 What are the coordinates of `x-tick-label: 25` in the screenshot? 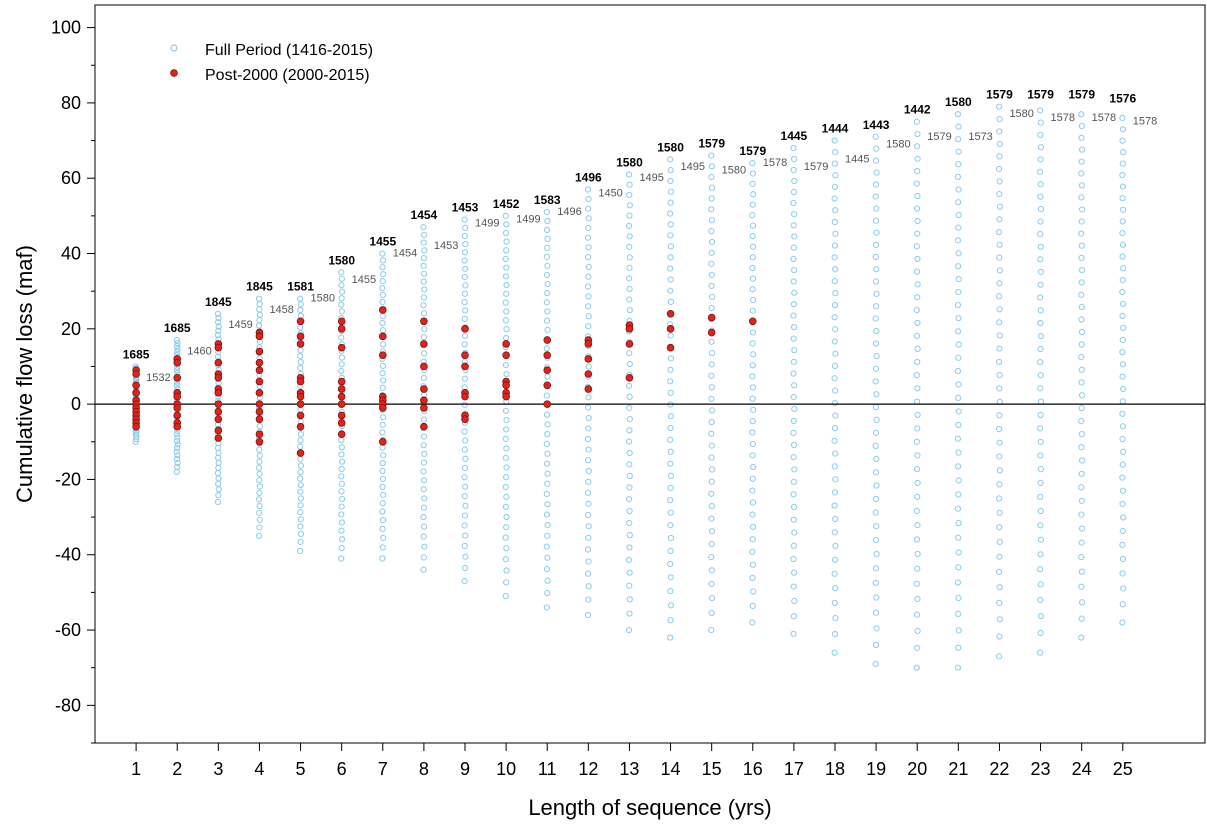 It's located at (1123, 769).